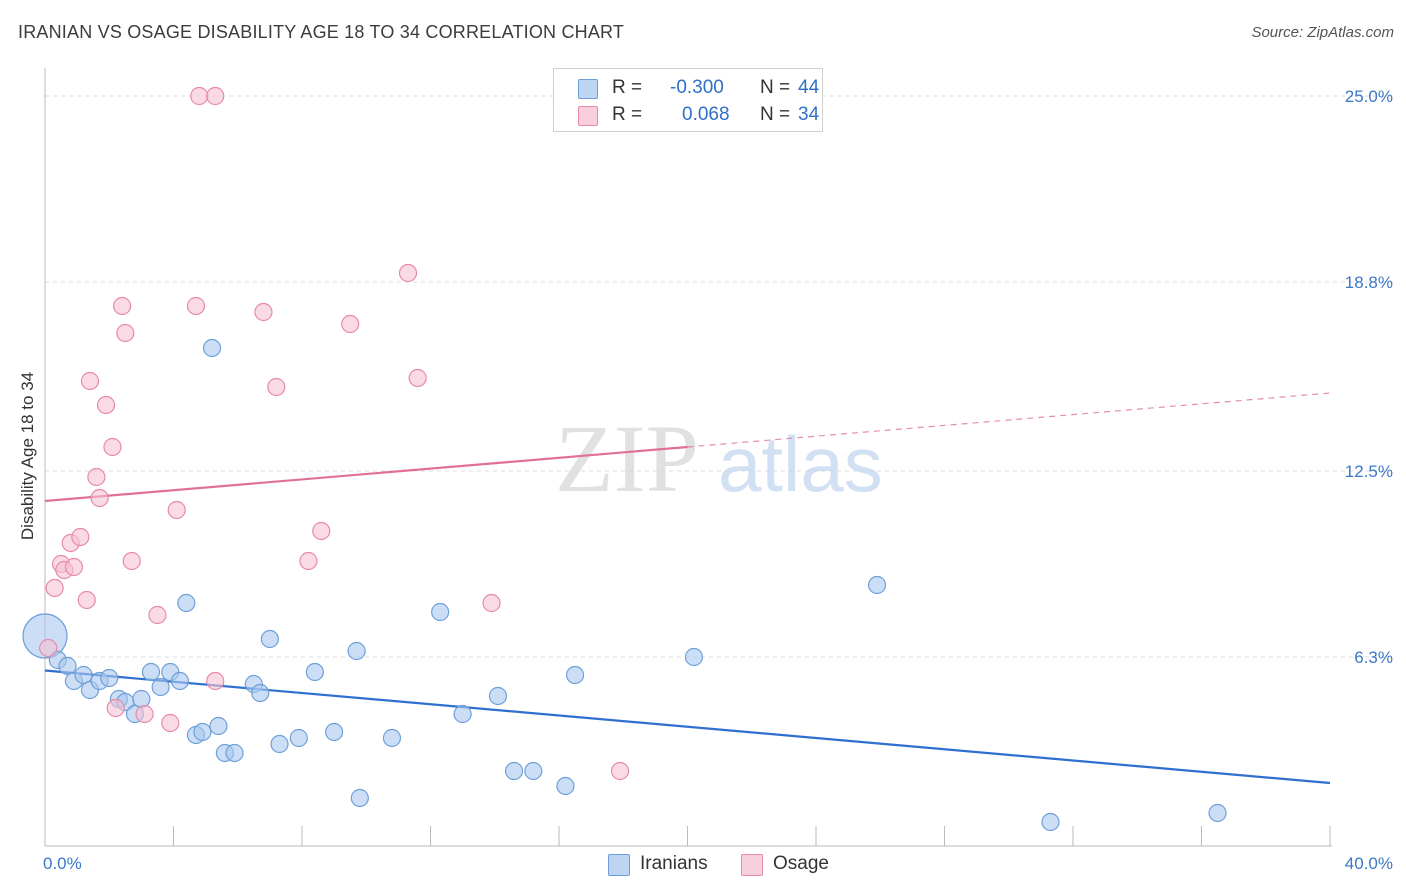 Image resolution: width=1406 pixels, height=892 pixels. I want to click on bottom-legend-swatch-osage, so click(752, 865).